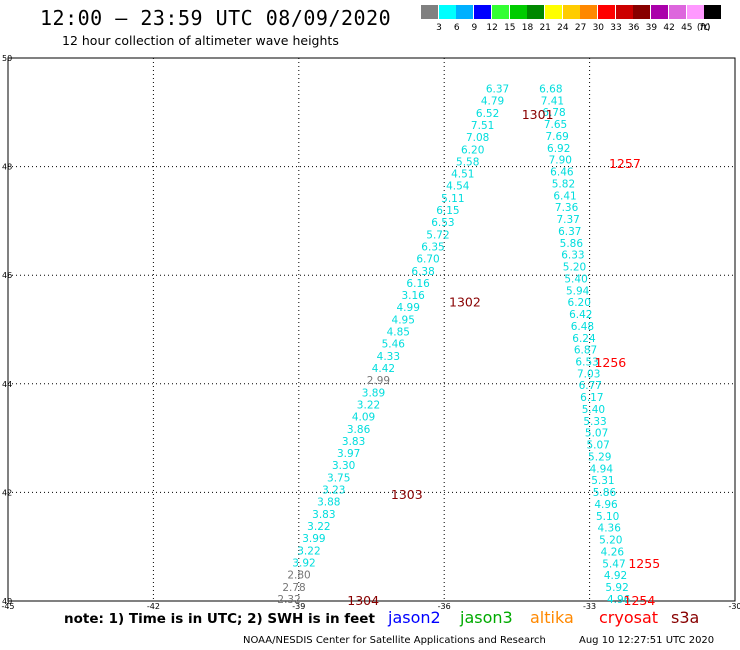 The height and width of the screenshot is (650, 740). Describe the element at coordinates (602, 481) in the screenshot. I see `wave-height-value: 5.31` at that location.